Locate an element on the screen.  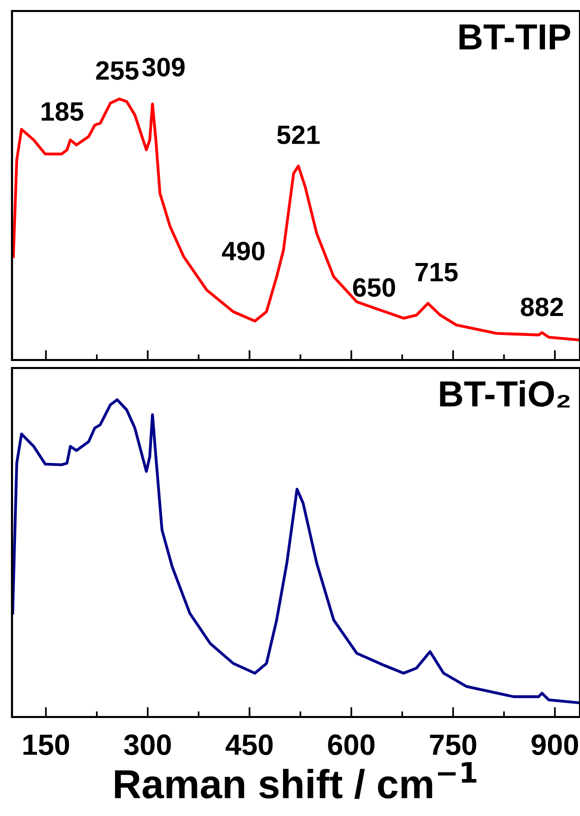
x-tick-label: 300 is located at coordinates (147, 745).